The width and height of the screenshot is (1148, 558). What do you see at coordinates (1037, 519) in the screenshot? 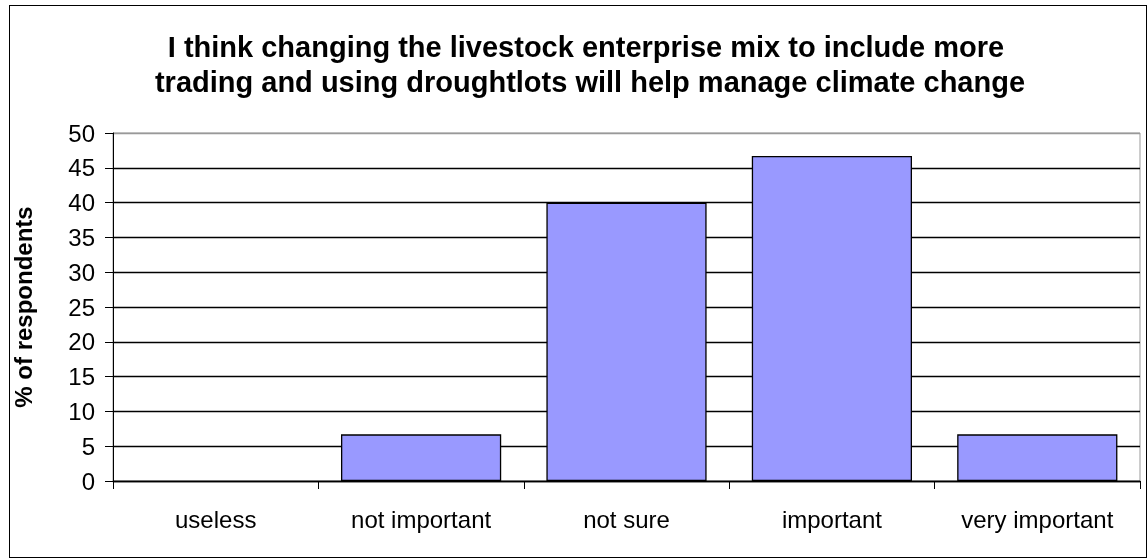
I see `x-tick-label: very important` at bounding box center [1037, 519].